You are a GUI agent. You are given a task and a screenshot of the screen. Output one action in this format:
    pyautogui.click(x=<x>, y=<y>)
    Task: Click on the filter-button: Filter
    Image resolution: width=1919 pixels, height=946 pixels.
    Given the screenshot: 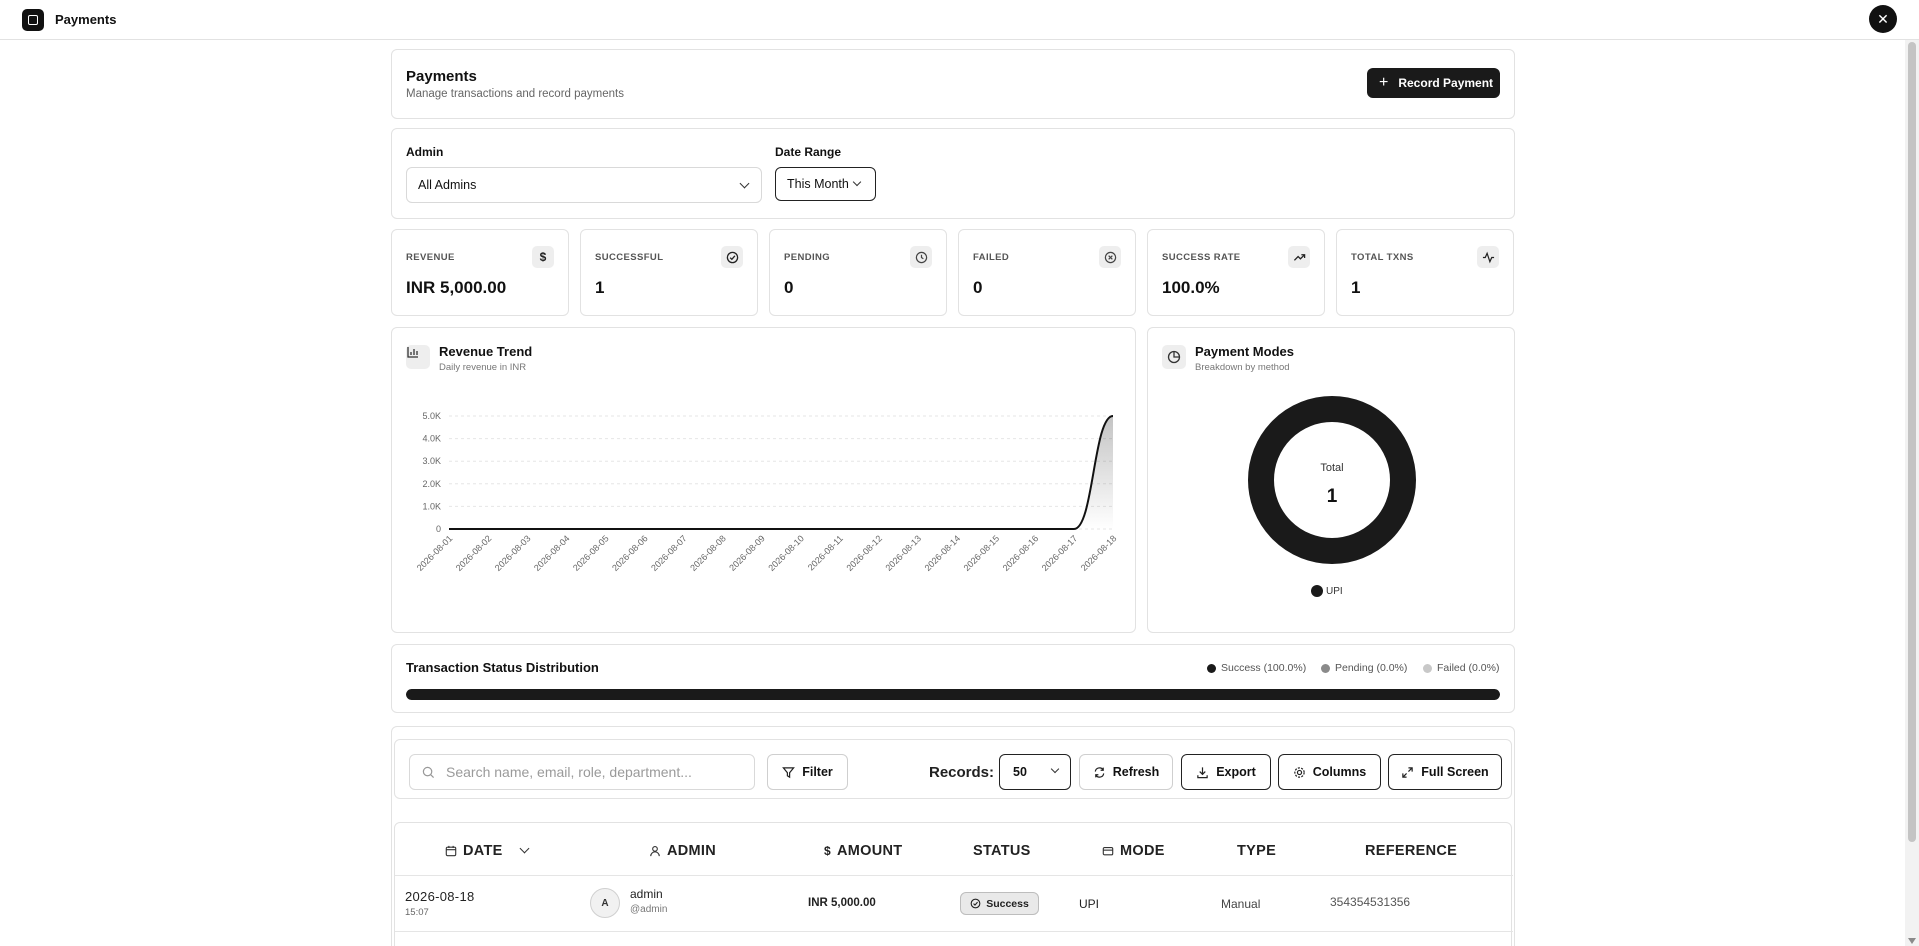 What is the action you would take?
    pyautogui.click(x=807, y=772)
    